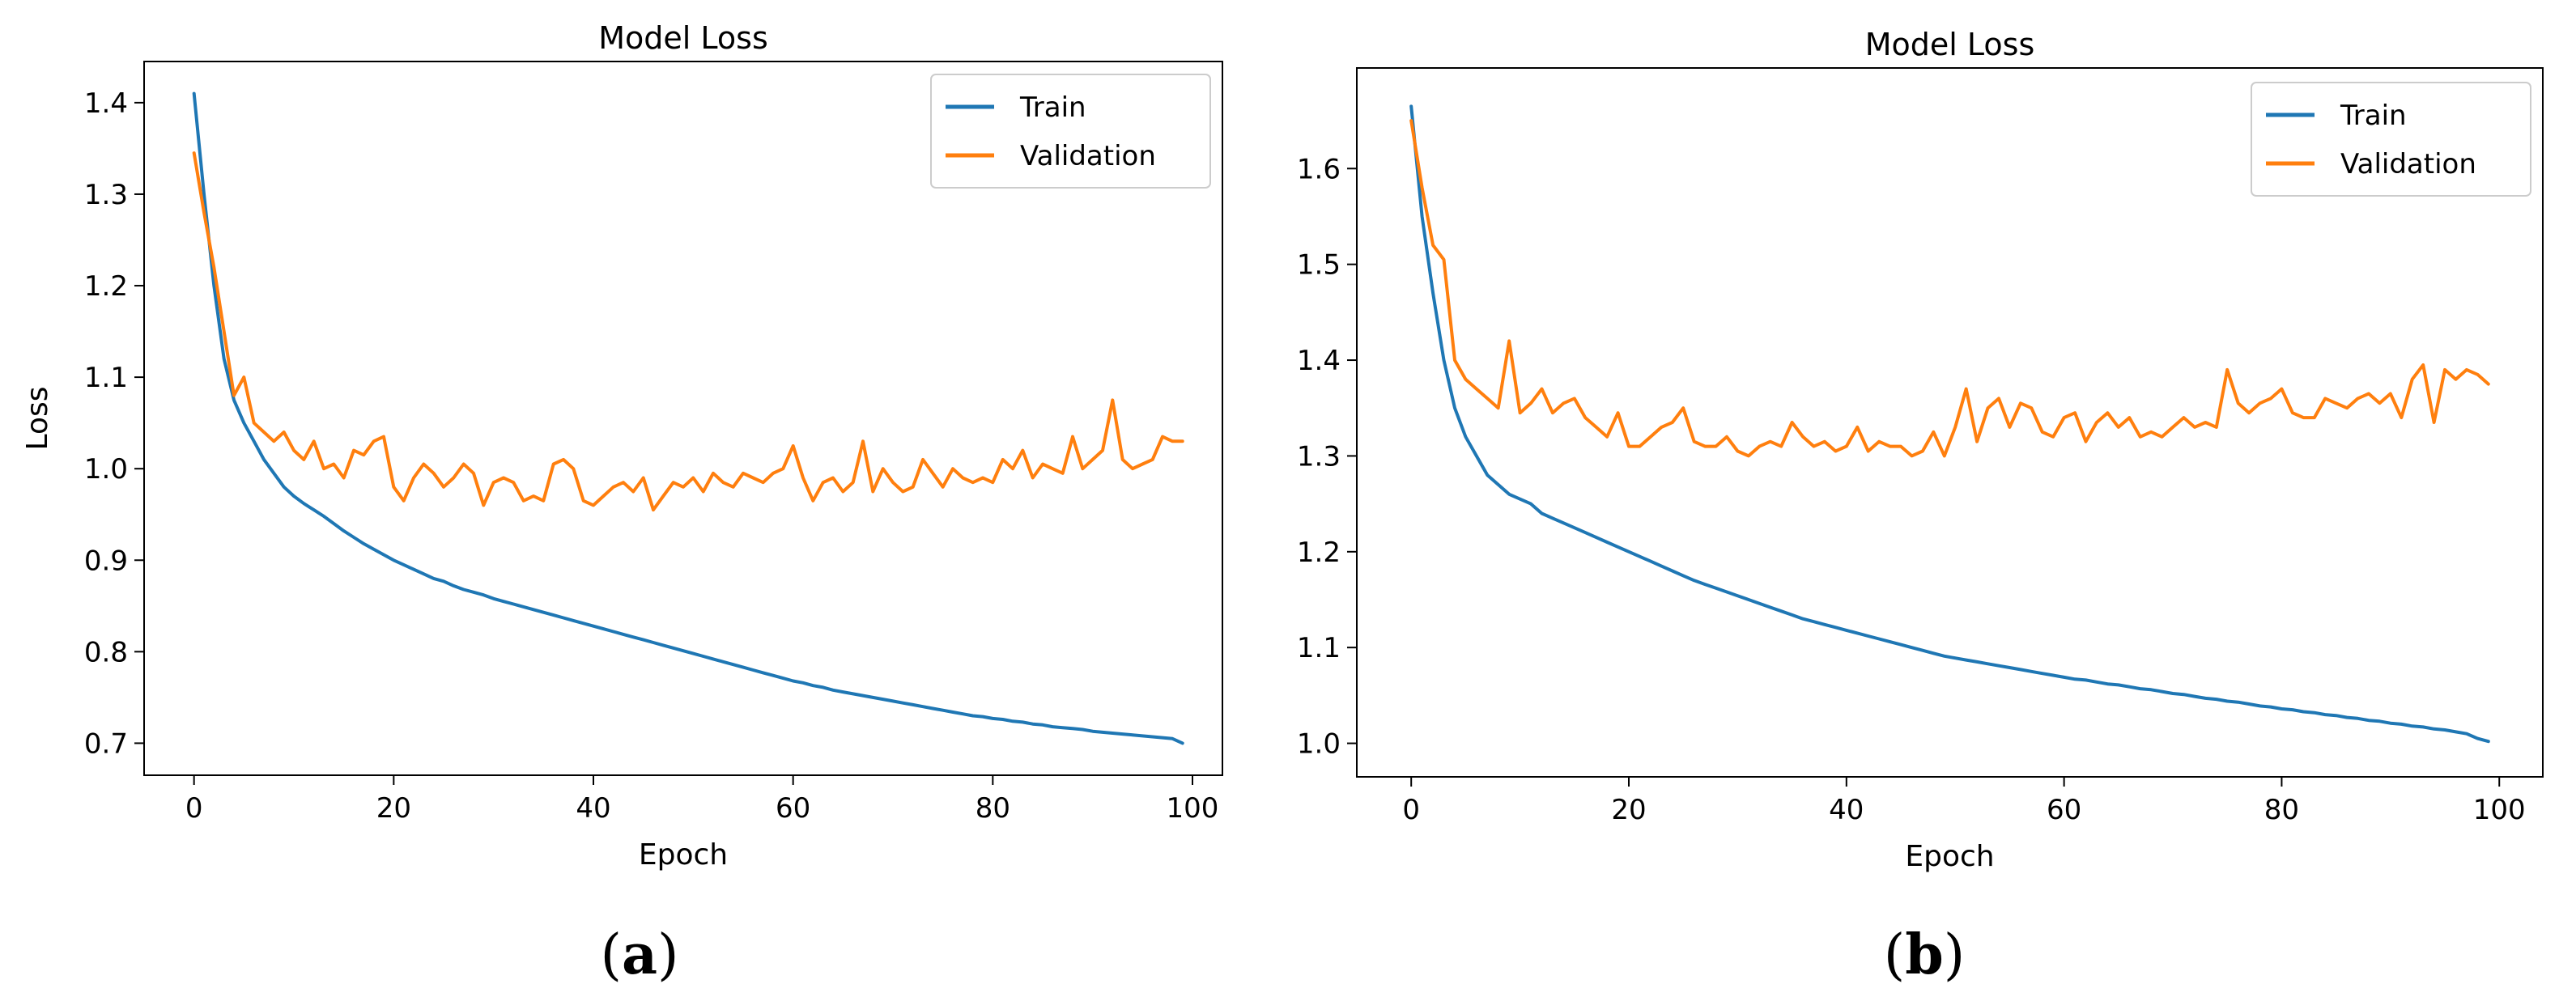 The image size is (2576, 1001). What do you see at coordinates (106, 561) in the screenshot?
I see `chart-a-ytick-label: 0.9` at bounding box center [106, 561].